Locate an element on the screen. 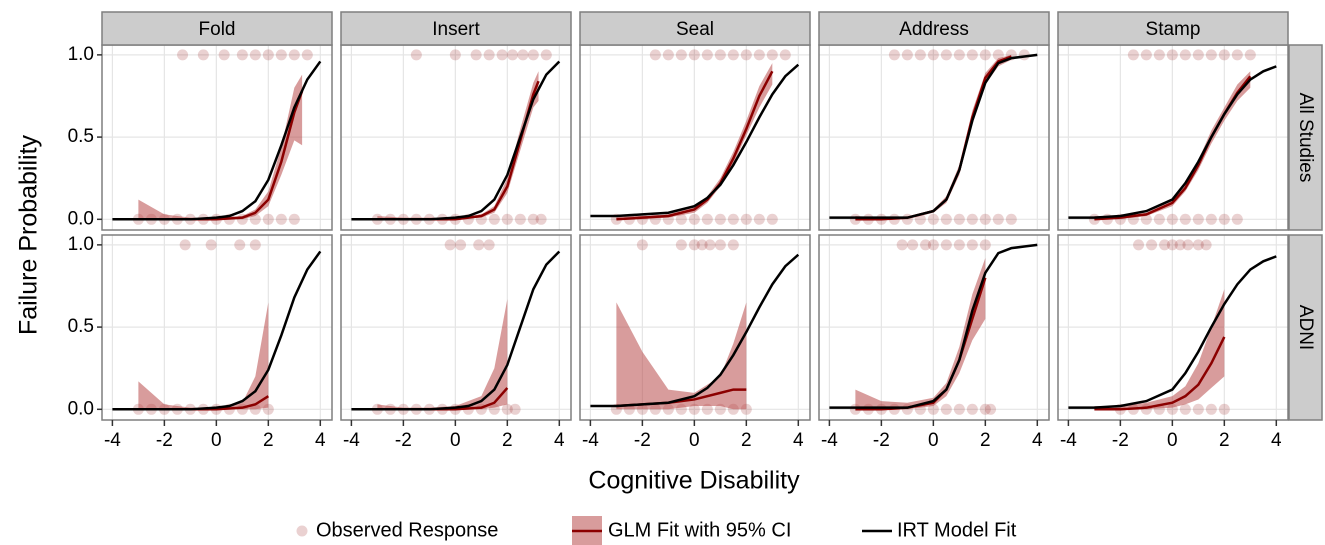  legend-symbol is located at coordinates (302, 531).